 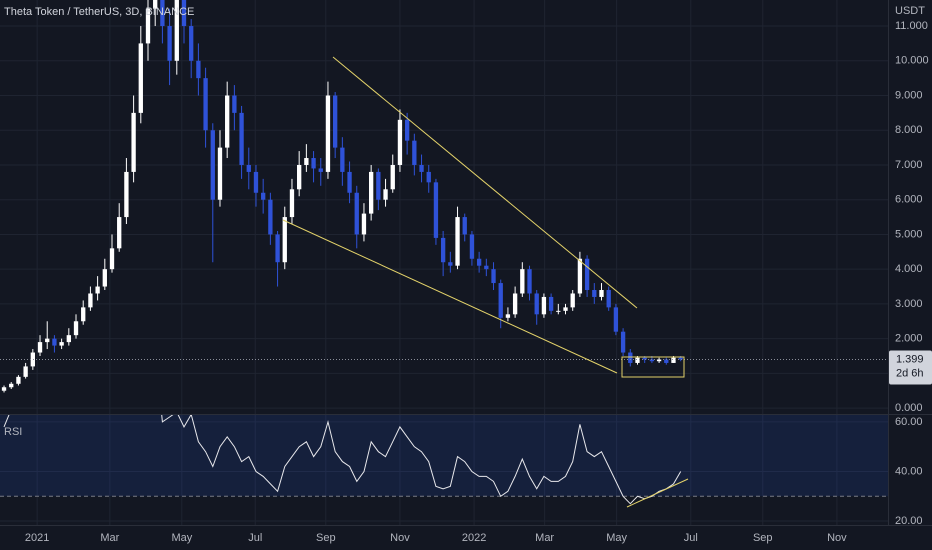 What do you see at coordinates (909, 408) in the screenshot?
I see `y-tick-label: 0.000` at bounding box center [909, 408].